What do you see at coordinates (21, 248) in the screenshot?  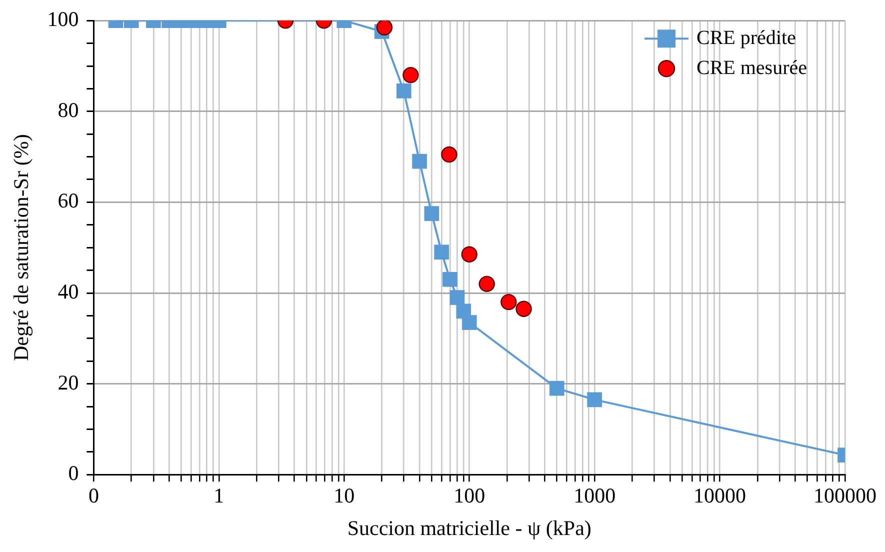 I see `y-axis-title: Degré de saturation-Sr (%)` at bounding box center [21, 248].